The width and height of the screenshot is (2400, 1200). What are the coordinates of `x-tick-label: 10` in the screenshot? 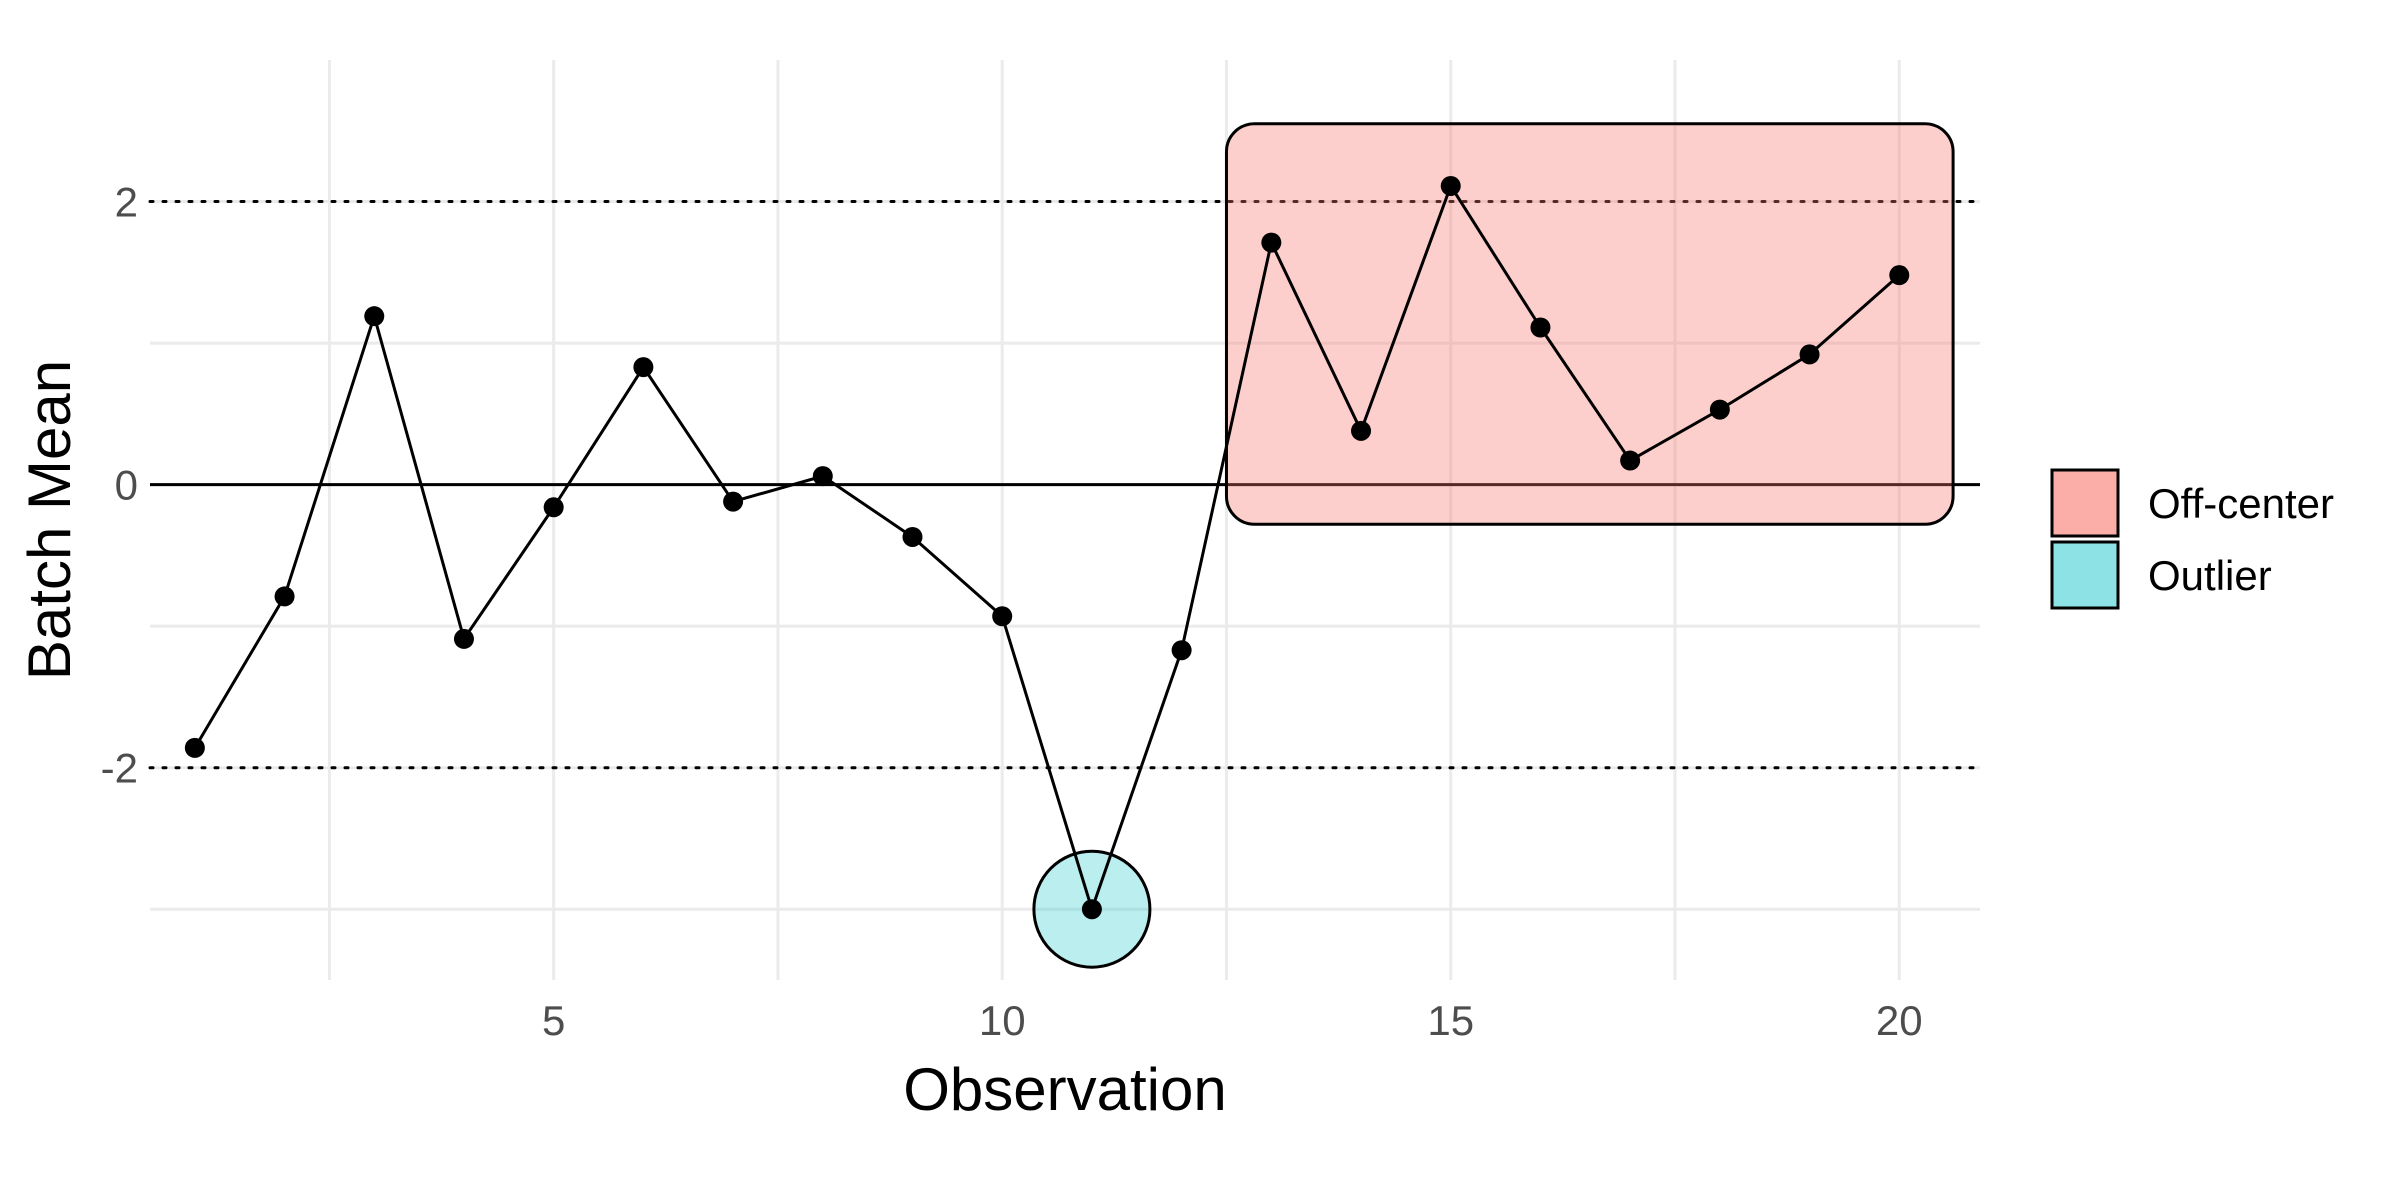 It's located at (1002, 1020).